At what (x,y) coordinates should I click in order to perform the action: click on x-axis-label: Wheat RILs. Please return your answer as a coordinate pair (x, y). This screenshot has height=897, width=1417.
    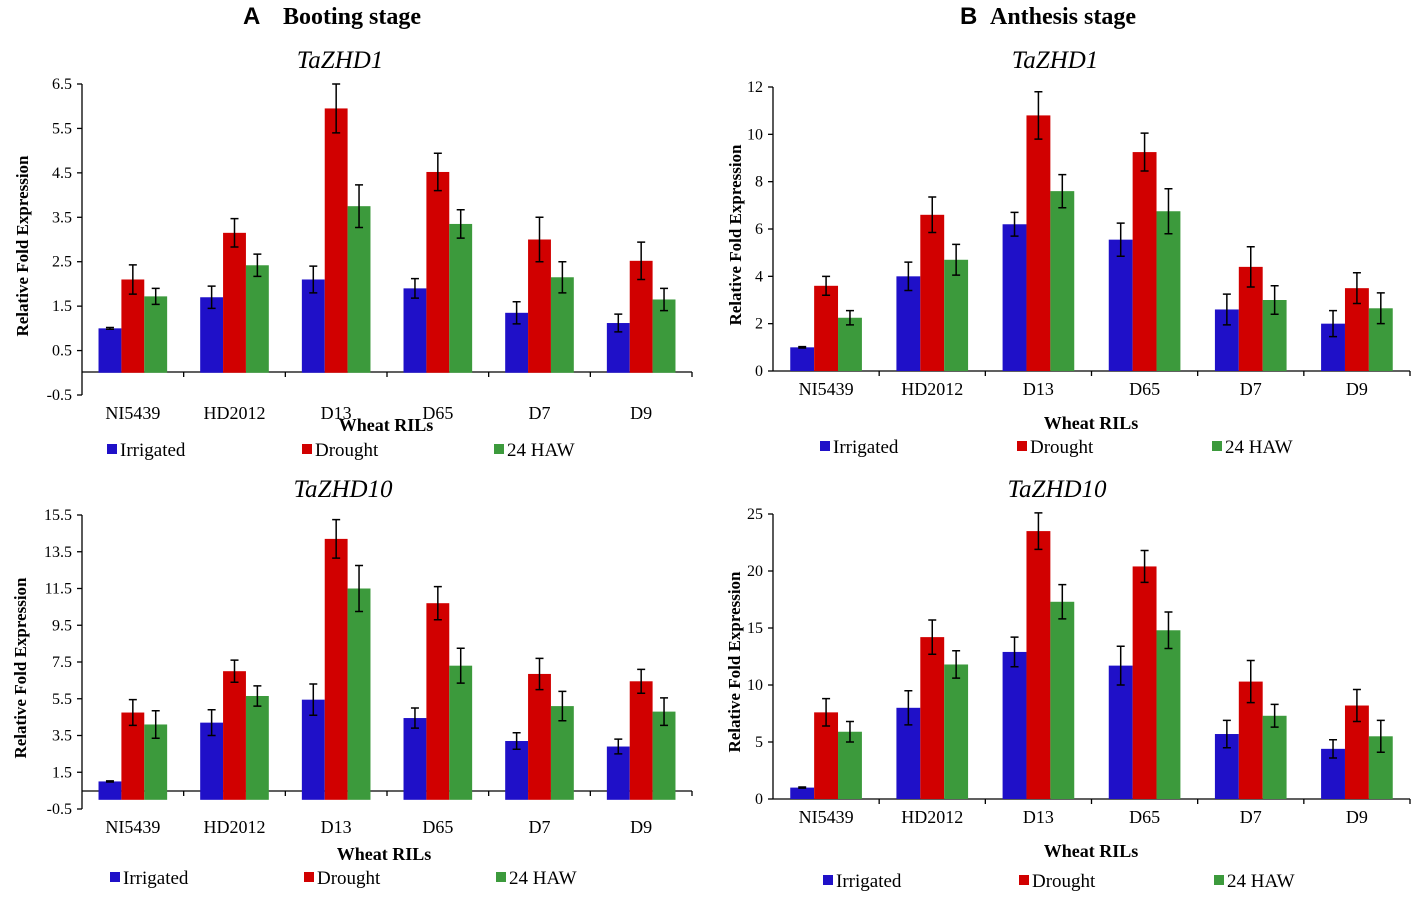
    Looking at the image, I should click on (386, 425).